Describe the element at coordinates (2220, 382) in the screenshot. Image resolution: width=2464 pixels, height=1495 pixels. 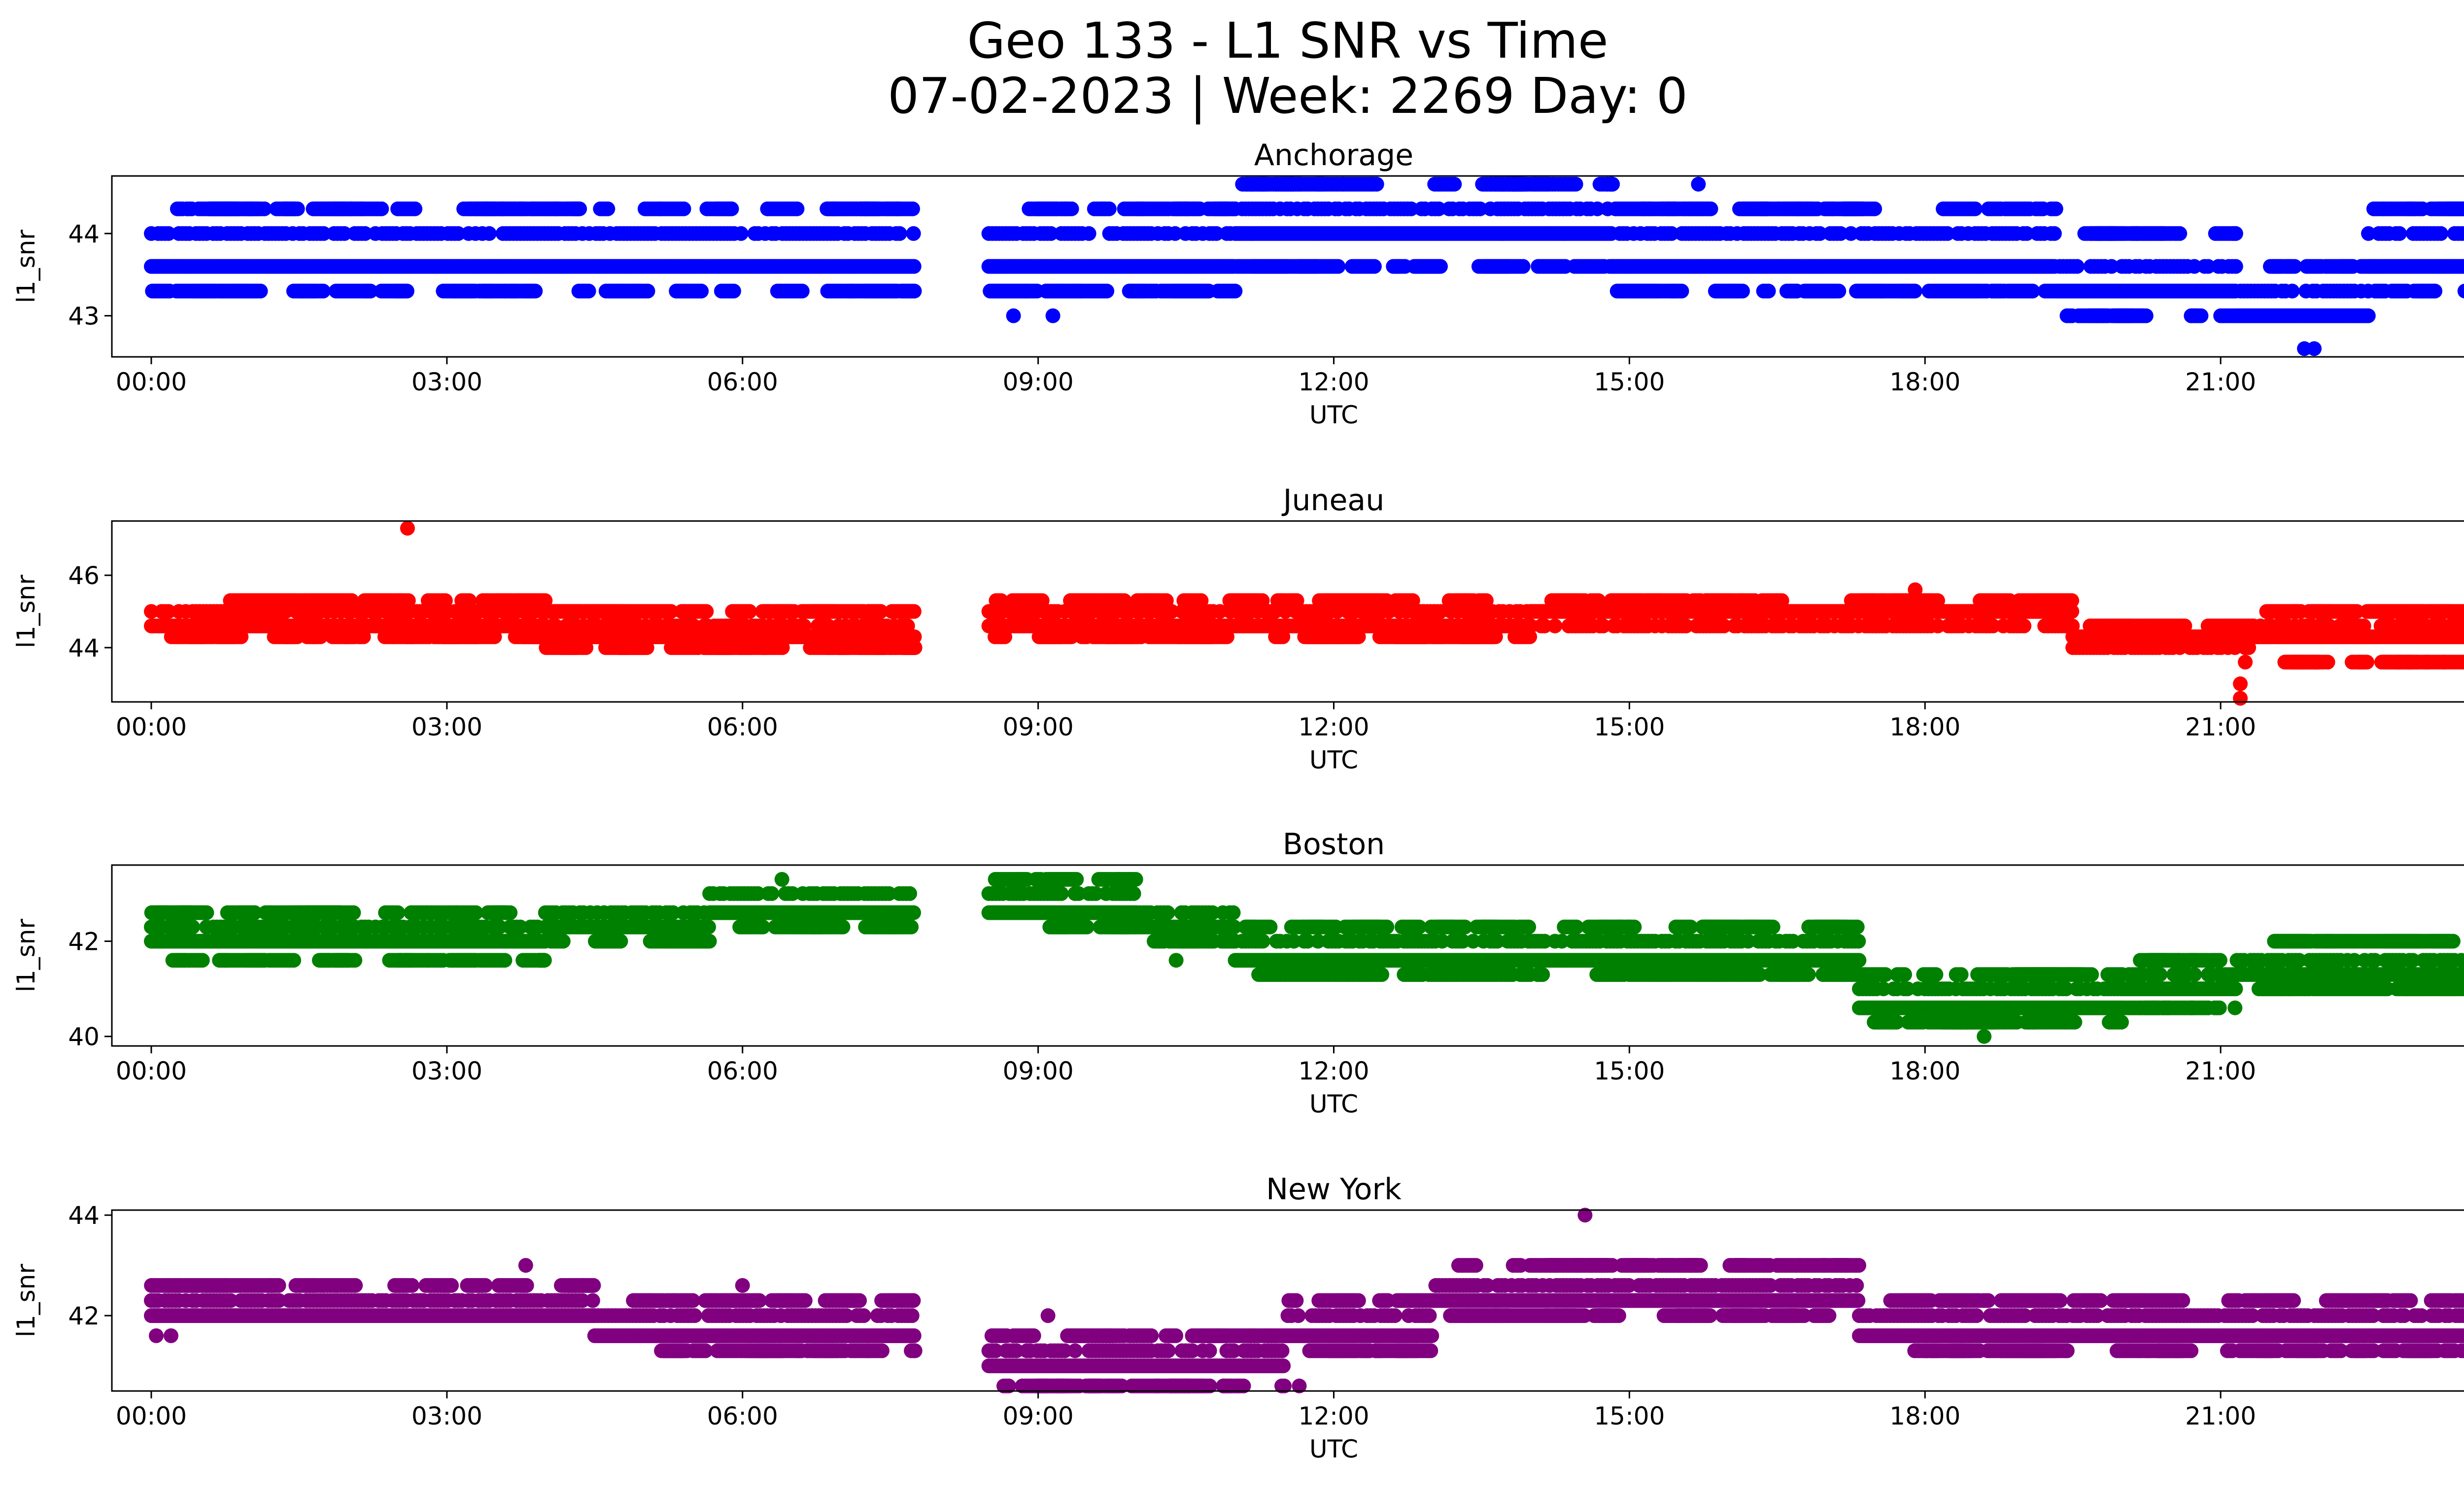
I see `x-tick-label: 21:00` at that location.